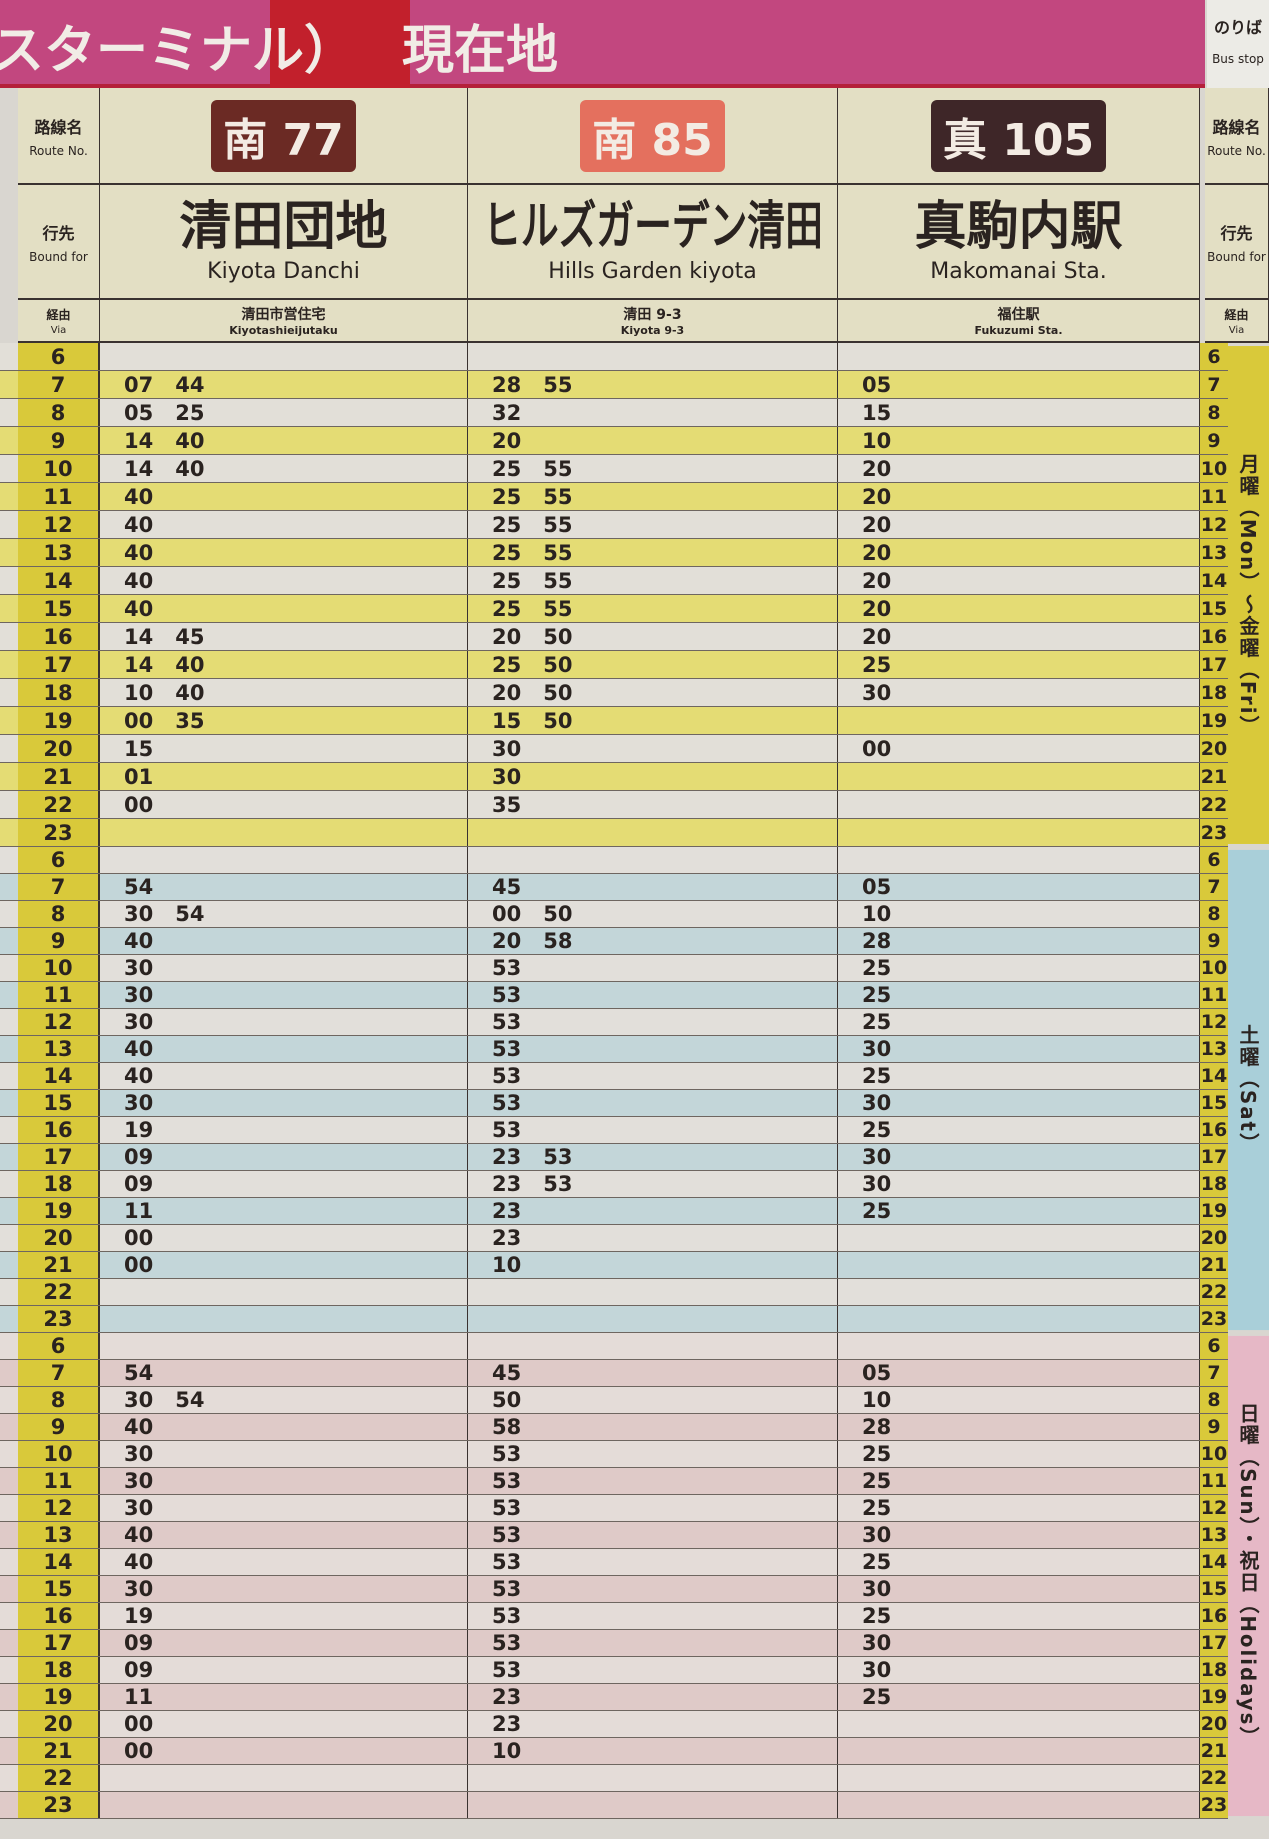 The height and width of the screenshot is (1839, 1269). Describe the element at coordinates (284, 580) in the screenshot. I see `departure-cell: 40` at that location.